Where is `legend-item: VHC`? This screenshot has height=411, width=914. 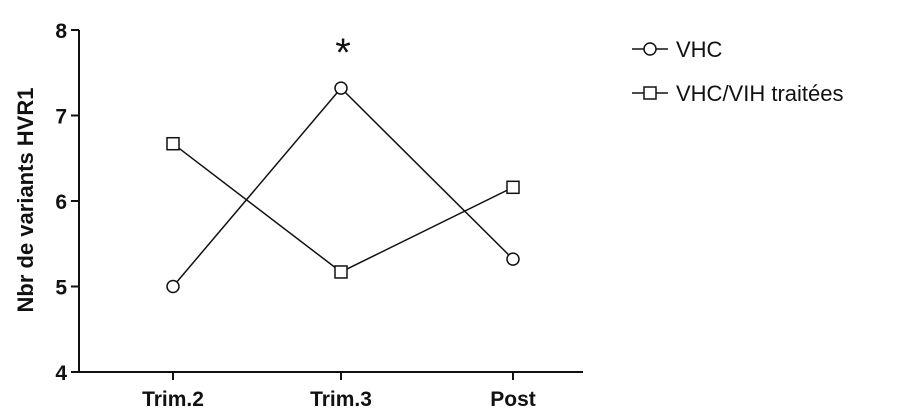 legend-item: VHC is located at coordinates (677, 49).